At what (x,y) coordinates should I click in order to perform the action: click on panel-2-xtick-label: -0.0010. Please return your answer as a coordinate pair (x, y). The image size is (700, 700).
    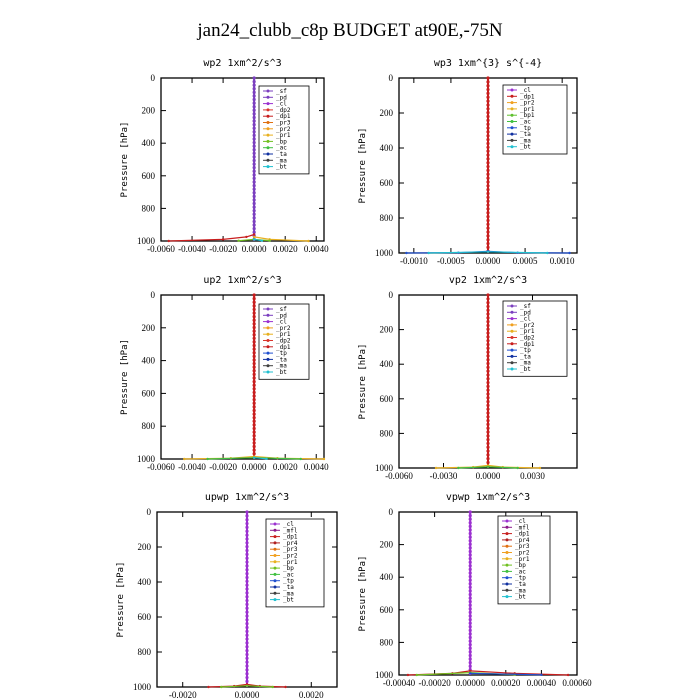
    Looking at the image, I should click on (414, 261).